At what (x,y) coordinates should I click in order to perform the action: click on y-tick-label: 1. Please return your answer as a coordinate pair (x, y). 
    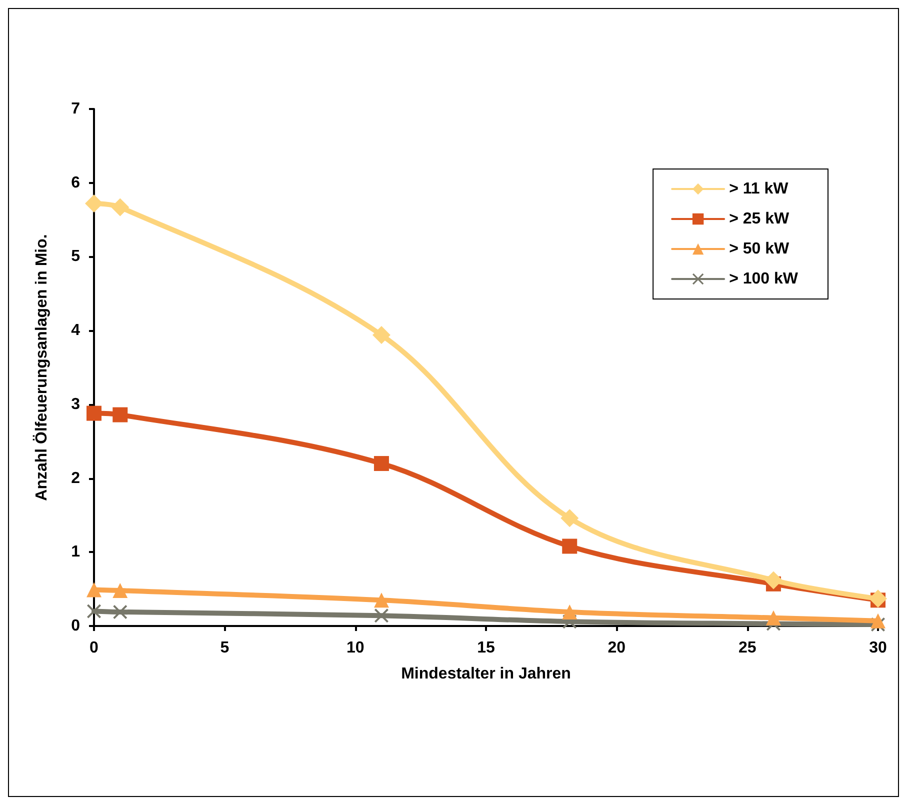
    Looking at the image, I should click on (75, 552).